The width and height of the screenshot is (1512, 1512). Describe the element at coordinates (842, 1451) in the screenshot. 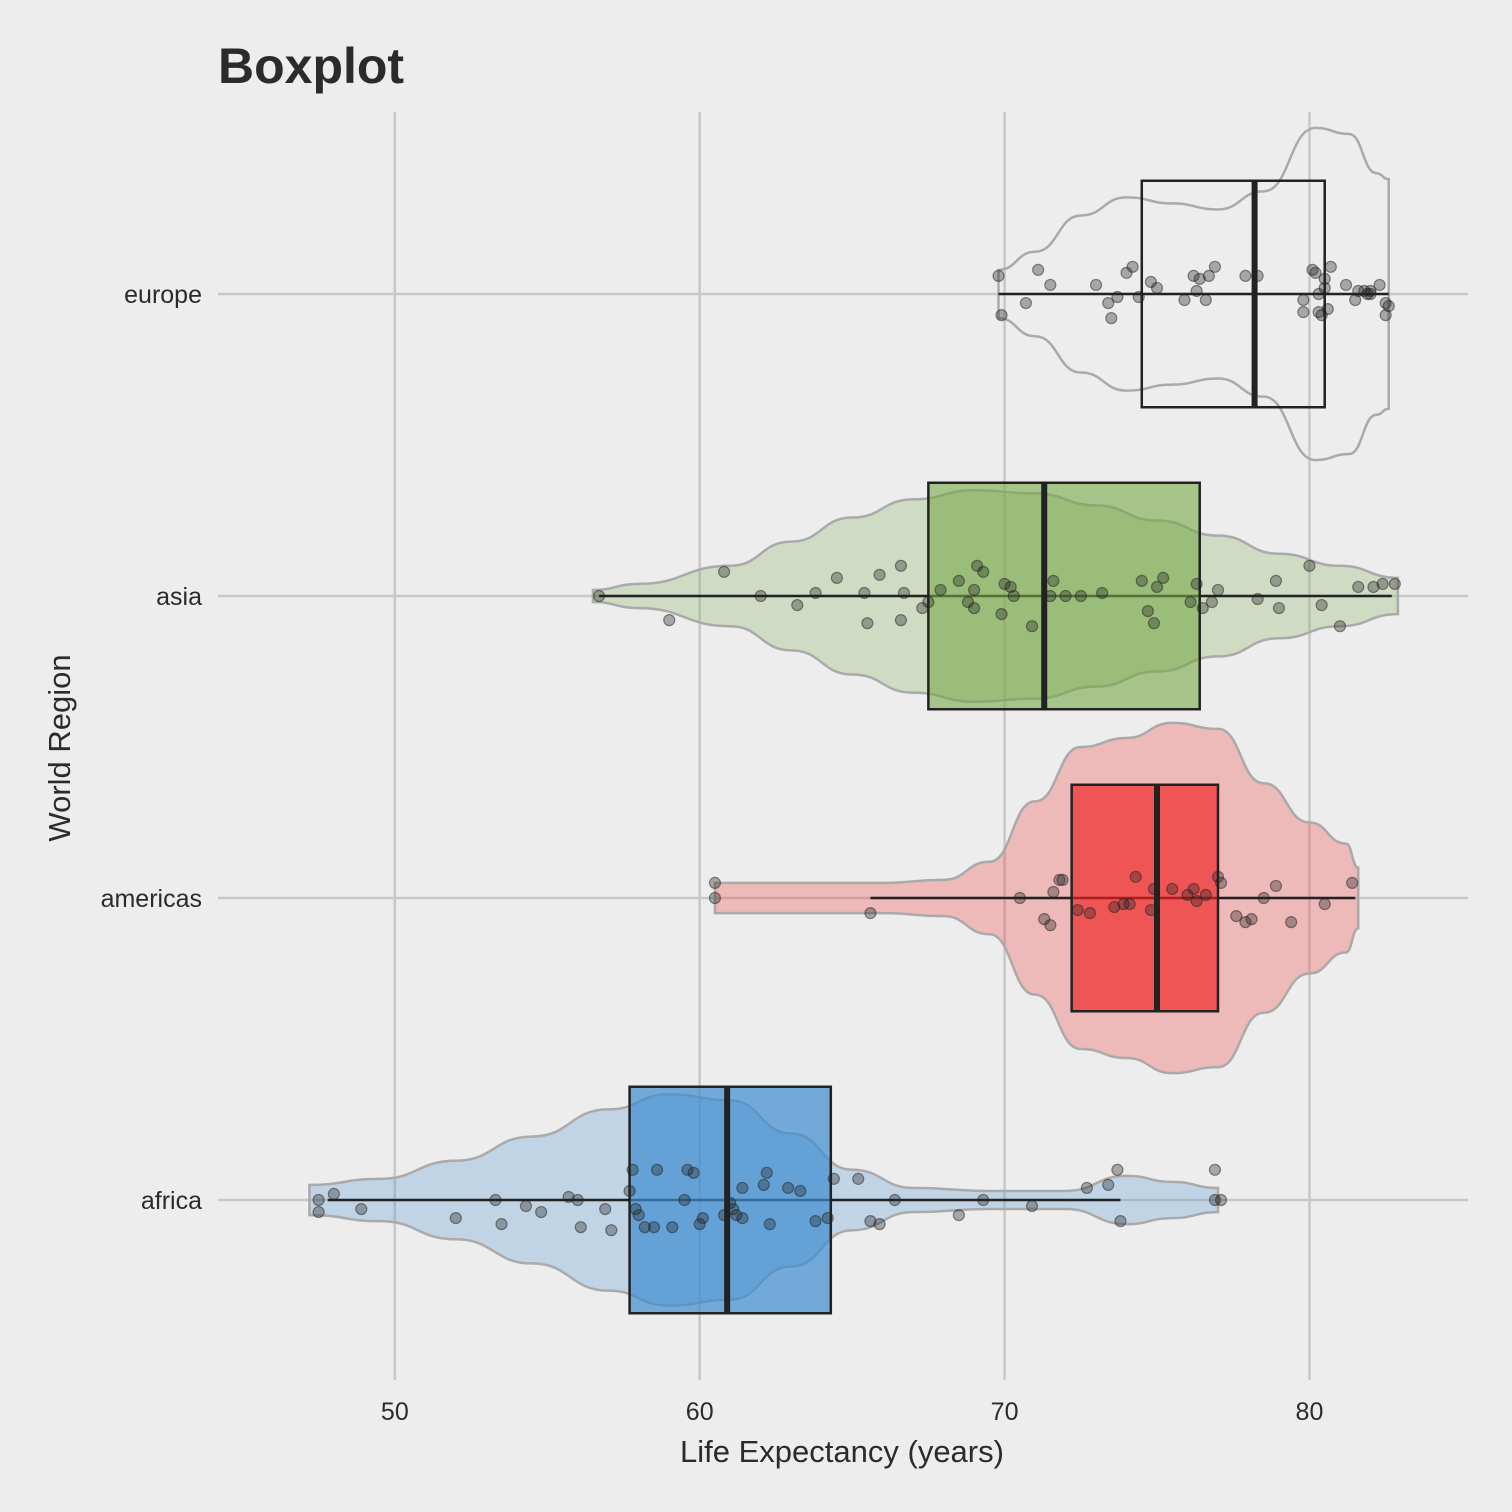

I see `x-axis-label: Life Expectancy (years)` at that location.